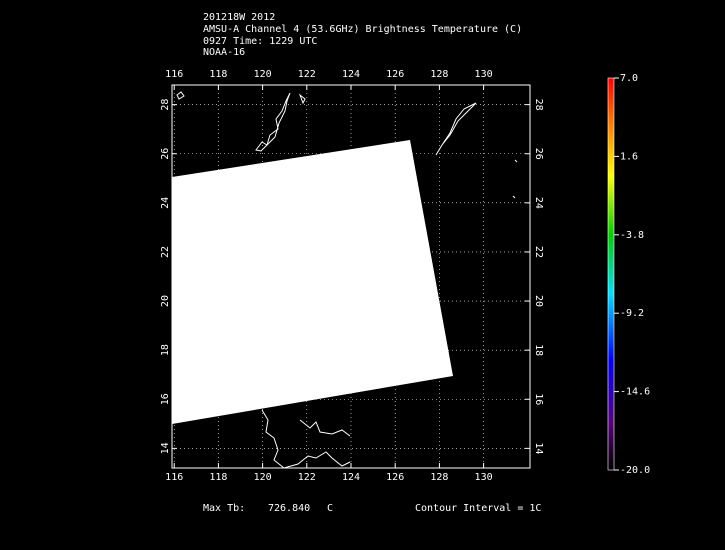  I want to click on title-line: 0927 Time: 1229 UTC, so click(260, 41).